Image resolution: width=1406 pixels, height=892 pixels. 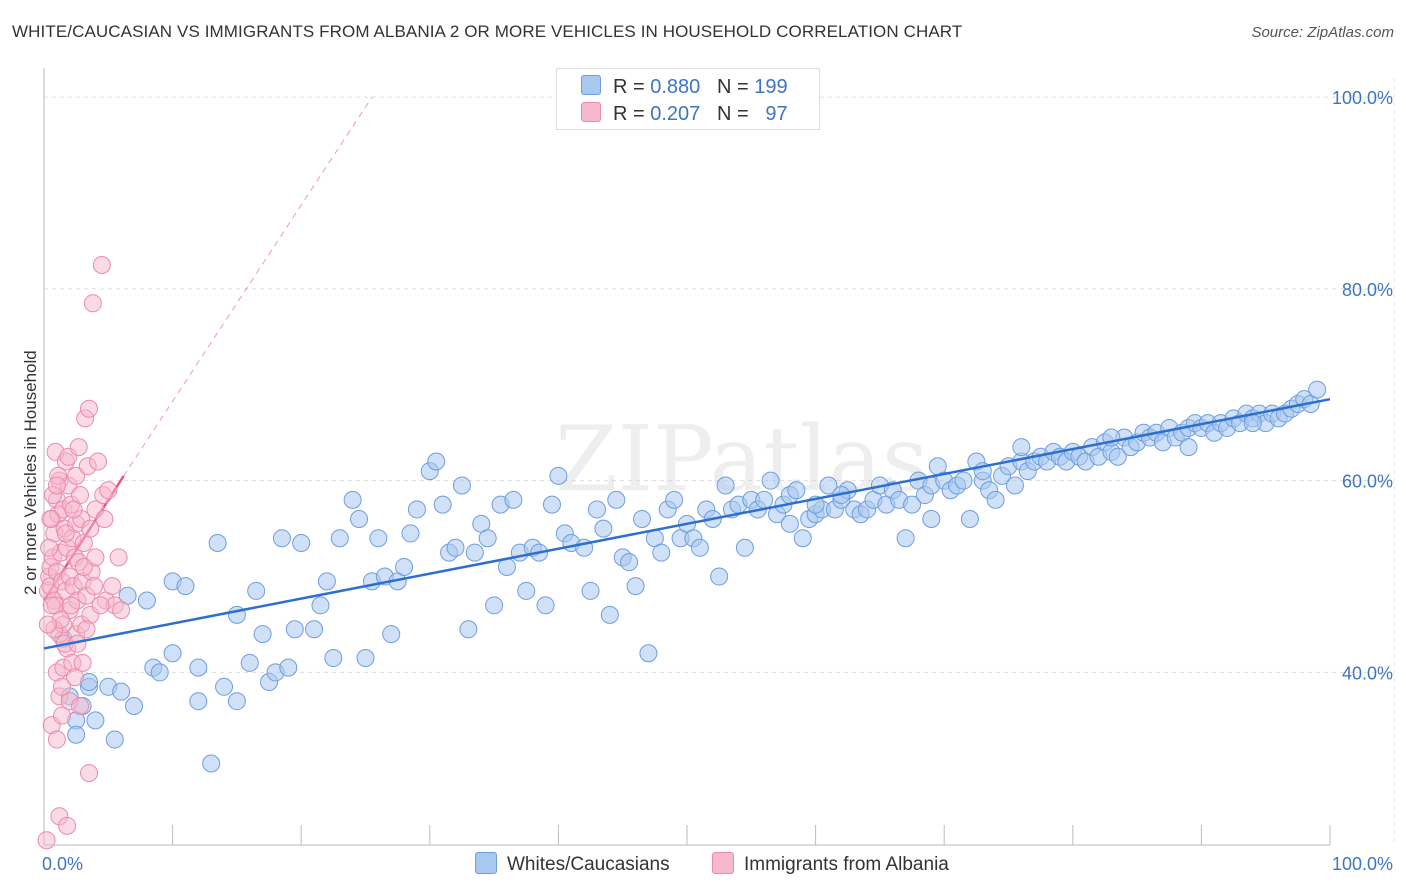 What do you see at coordinates (588, 864) in the screenshot?
I see `legend-label: Whites/Caucasians` at bounding box center [588, 864].